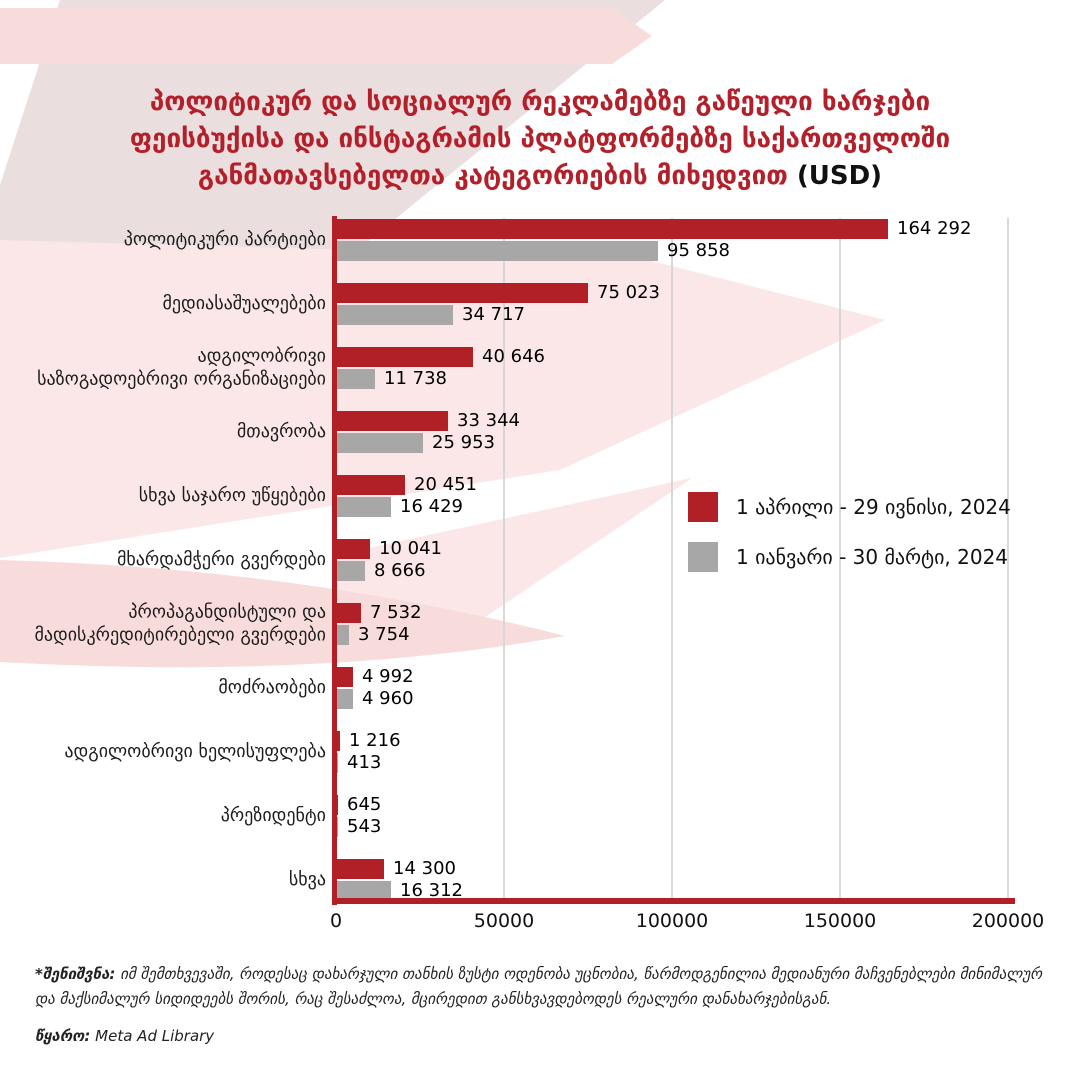 This screenshot has height=1080, width=1080. What do you see at coordinates (673, 901) in the screenshot?
I see `x-axis-line` at bounding box center [673, 901].